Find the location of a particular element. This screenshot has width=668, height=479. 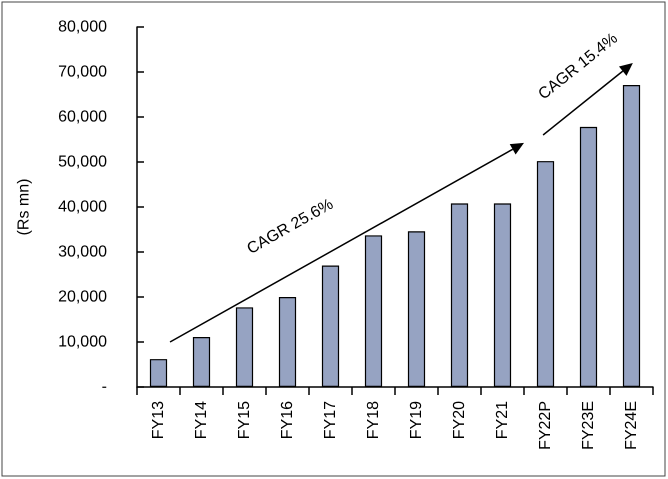

x-tick-label: FY13 is located at coordinates (158, 420).